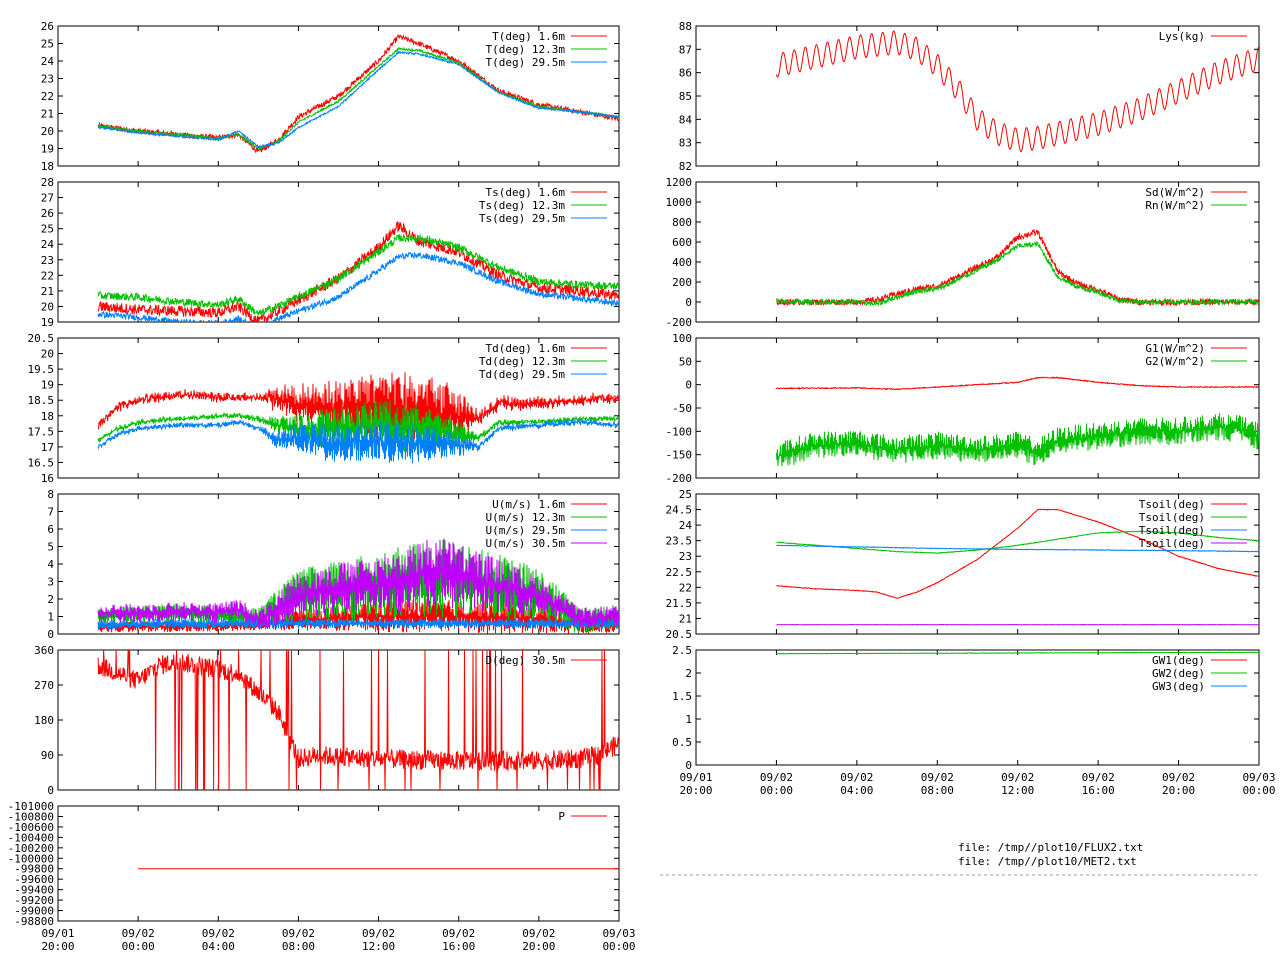  What do you see at coordinates (679, 202) in the screenshot?
I see `y-tick-label: 1000` at bounding box center [679, 202].